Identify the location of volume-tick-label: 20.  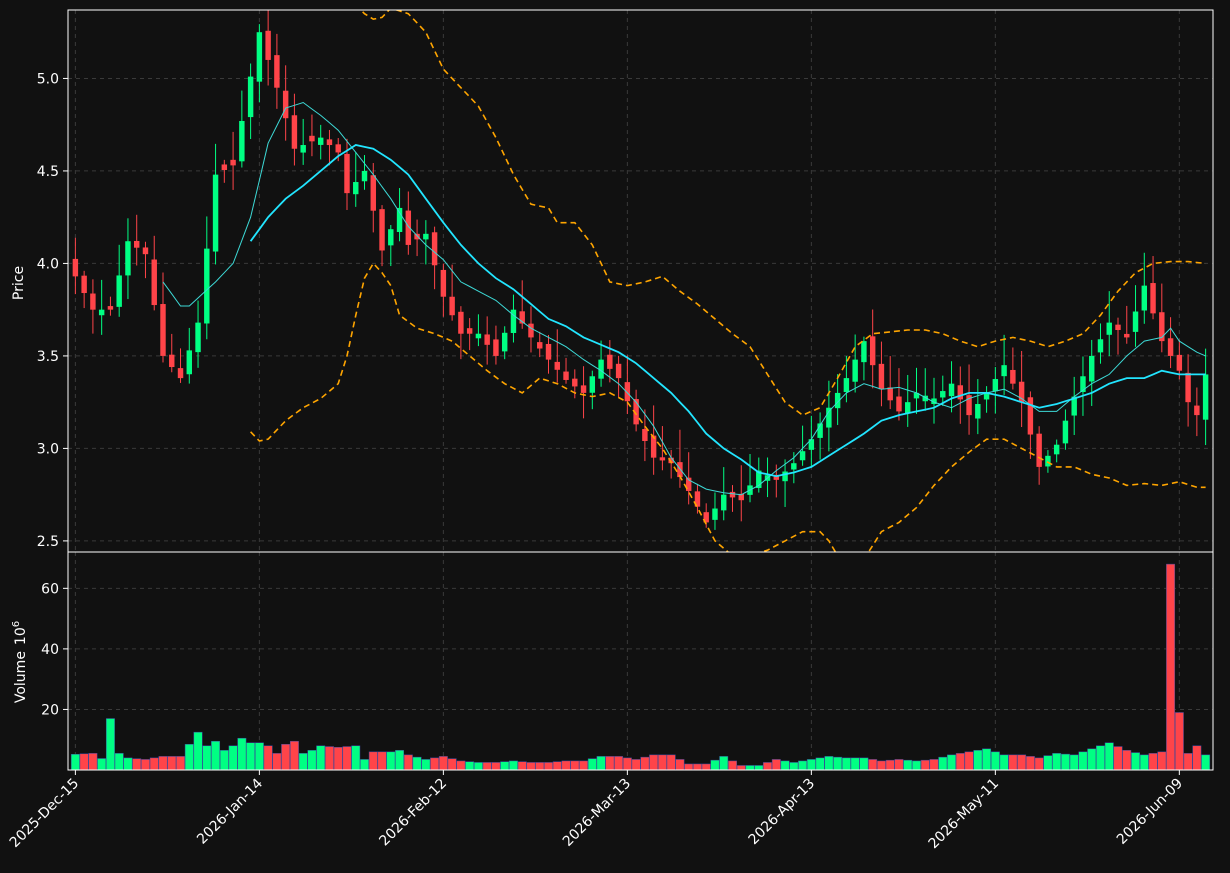
(50, 710).